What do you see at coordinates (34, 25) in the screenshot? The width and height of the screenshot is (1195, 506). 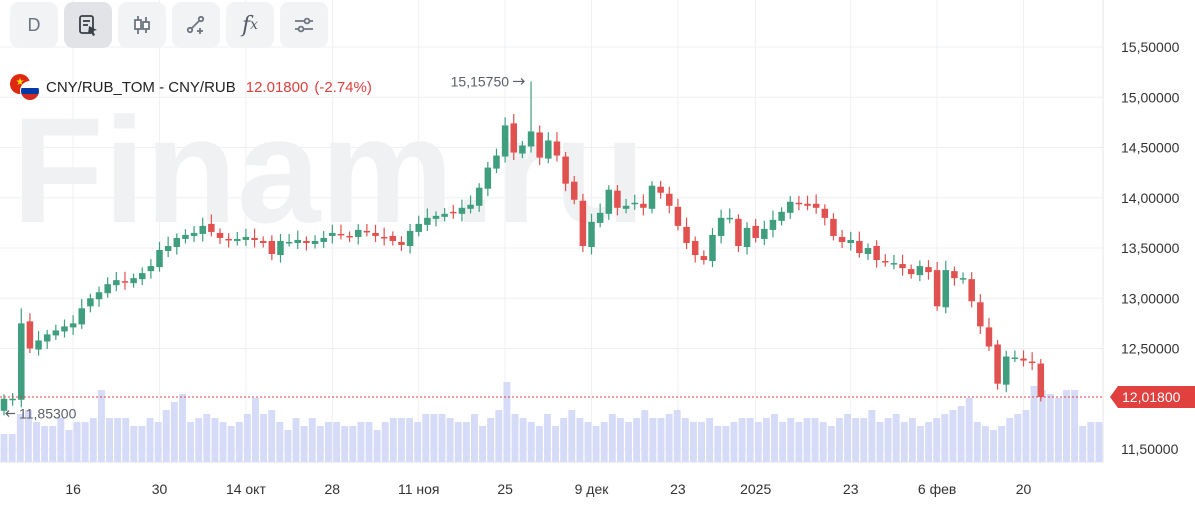 I see `interval-button: D` at bounding box center [34, 25].